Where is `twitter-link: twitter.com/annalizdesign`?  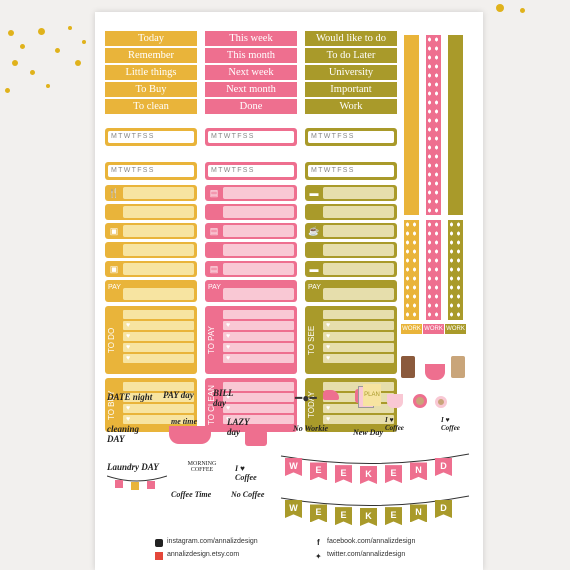
twitter-link: twitter.com/annalizdesign is located at coordinates (366, 554).